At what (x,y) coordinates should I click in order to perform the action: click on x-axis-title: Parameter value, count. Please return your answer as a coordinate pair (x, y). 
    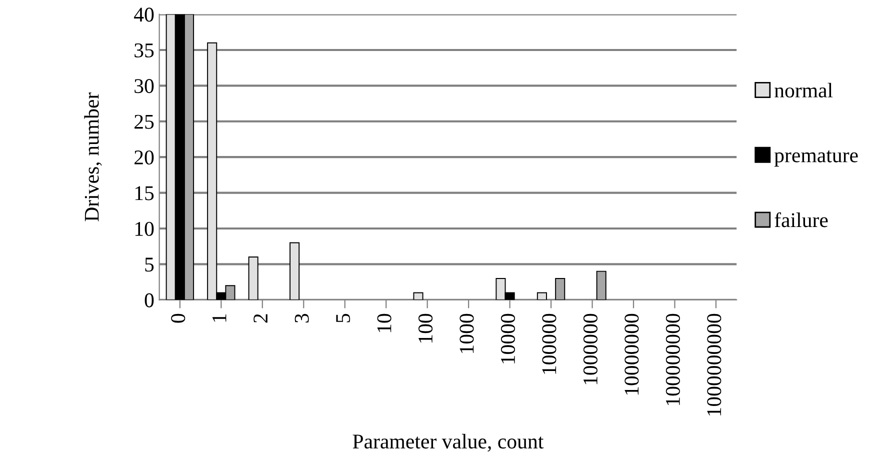
    Looking at the image, I should click on (448, 443).